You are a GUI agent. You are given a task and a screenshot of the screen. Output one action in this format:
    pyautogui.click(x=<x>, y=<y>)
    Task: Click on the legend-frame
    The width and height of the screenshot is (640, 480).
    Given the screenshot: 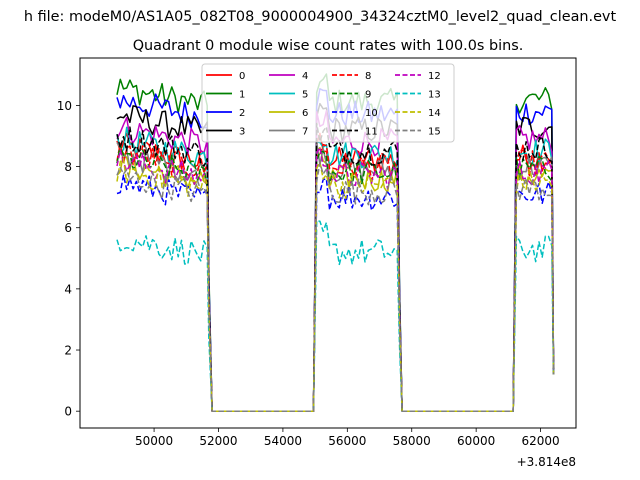 What is the action you would take?
    pyautogui.click(x=328, y=103)
    